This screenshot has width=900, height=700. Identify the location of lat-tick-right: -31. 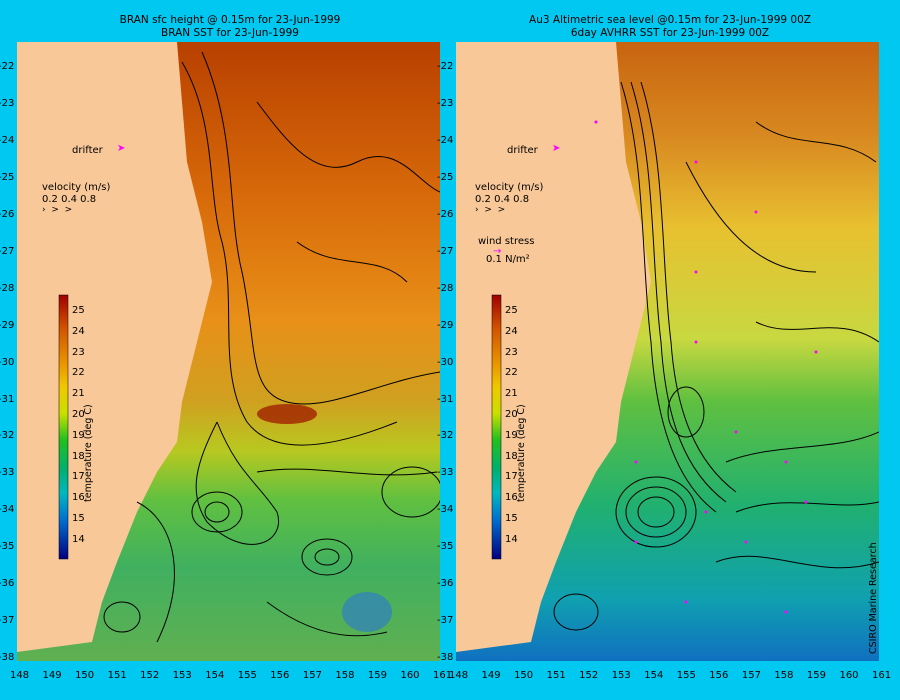
(445, 399).